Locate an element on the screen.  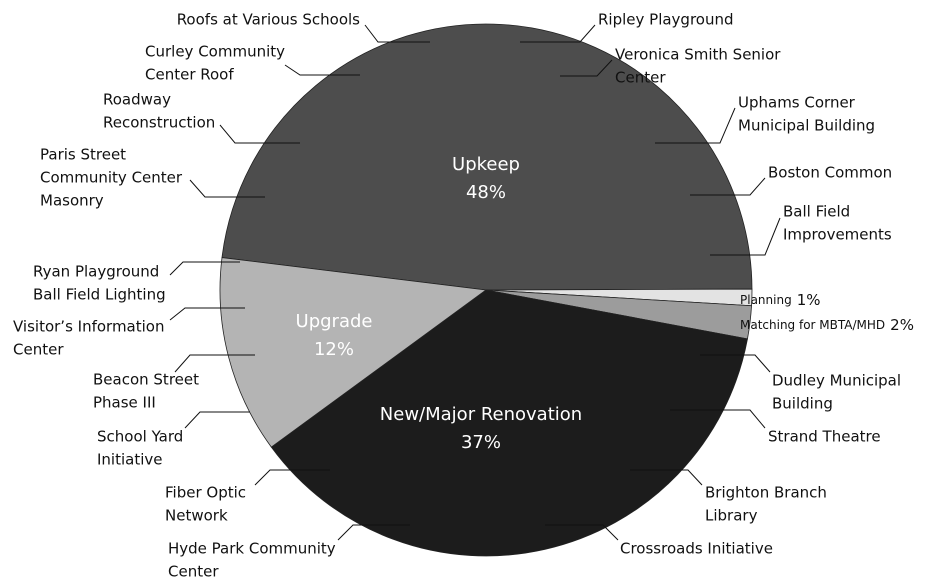
annotation: Strand Theatre is located at coordinates (824, 437).